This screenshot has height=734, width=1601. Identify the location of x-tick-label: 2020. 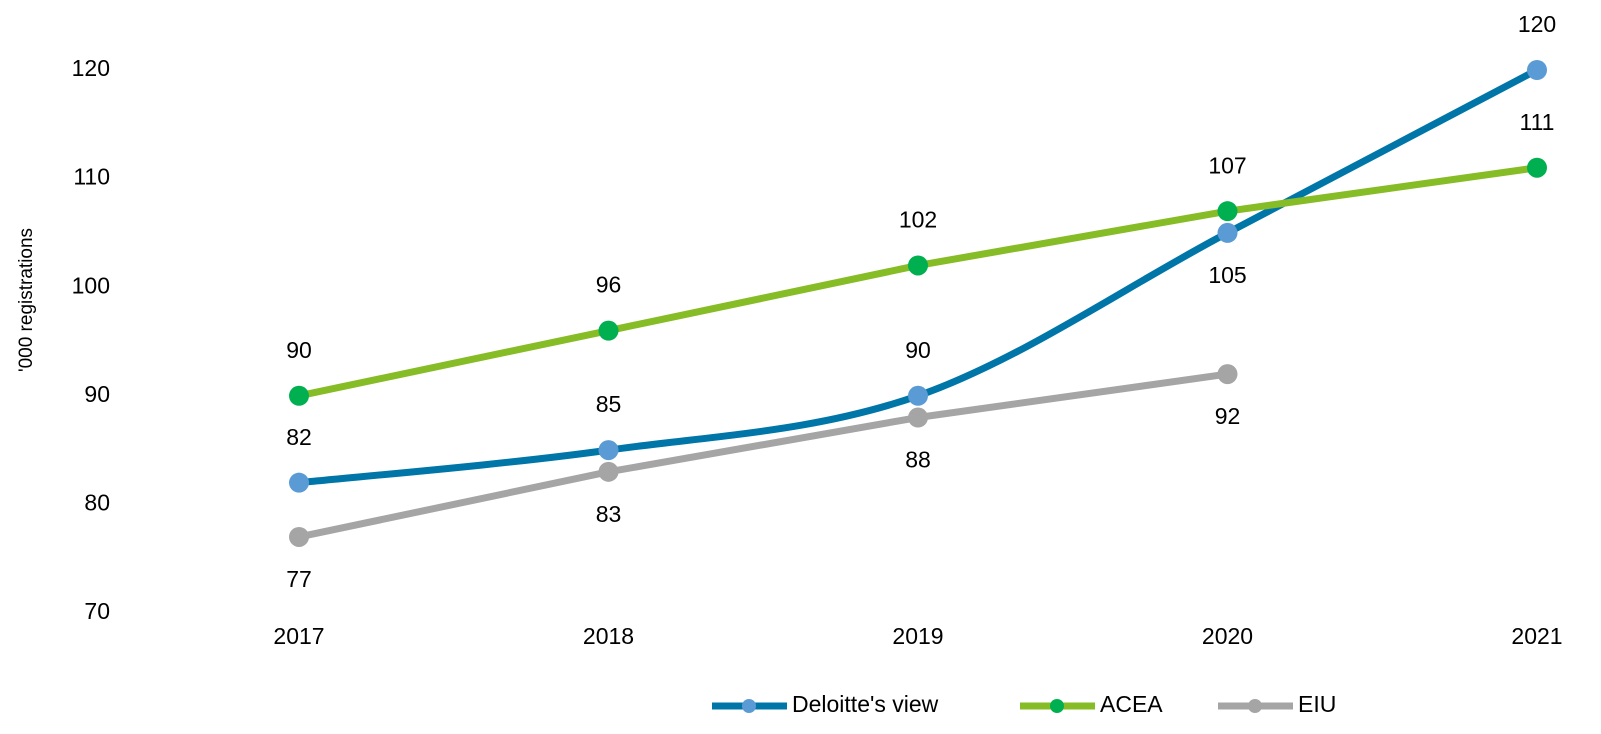
(1227, 636).